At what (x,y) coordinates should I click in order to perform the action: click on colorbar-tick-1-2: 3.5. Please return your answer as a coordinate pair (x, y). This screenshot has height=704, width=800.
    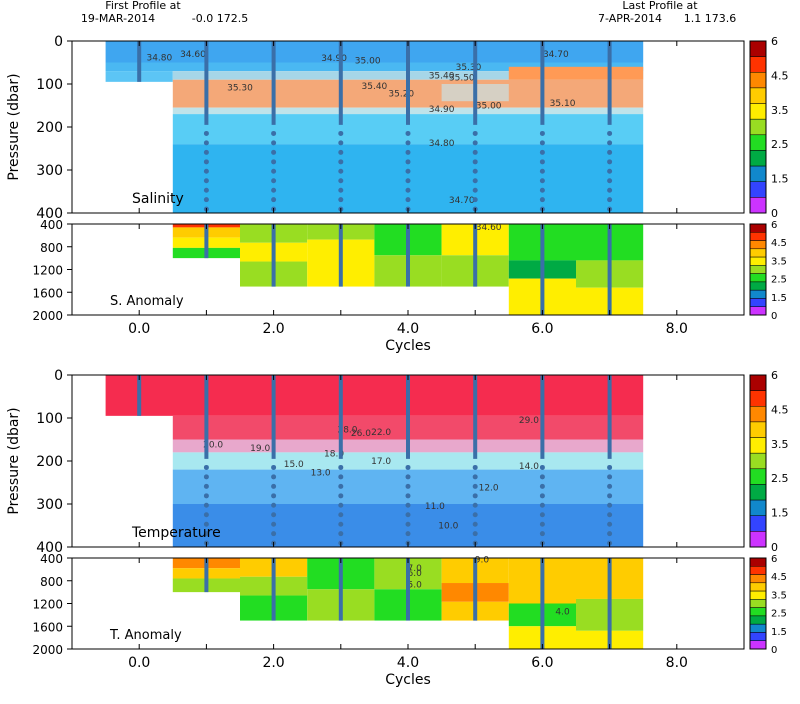
    Looking at the image, I should click on (779, 261).